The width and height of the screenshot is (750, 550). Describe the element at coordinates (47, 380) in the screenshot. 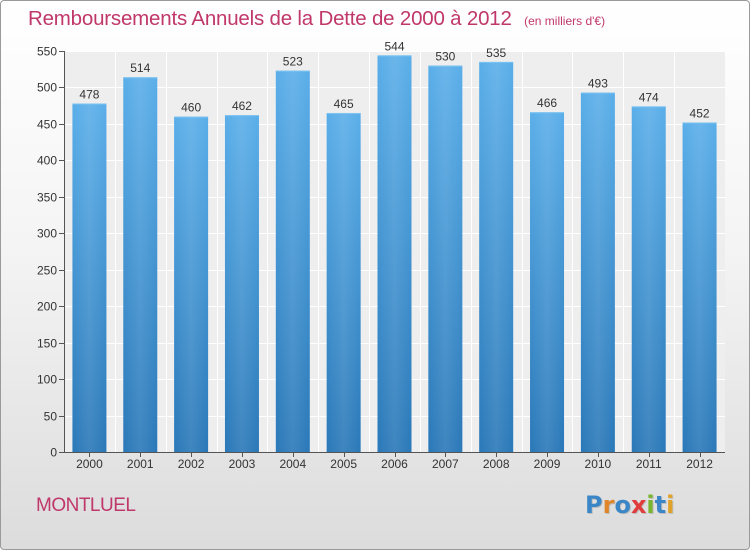

I see `y-tick-label: 100` at that location.